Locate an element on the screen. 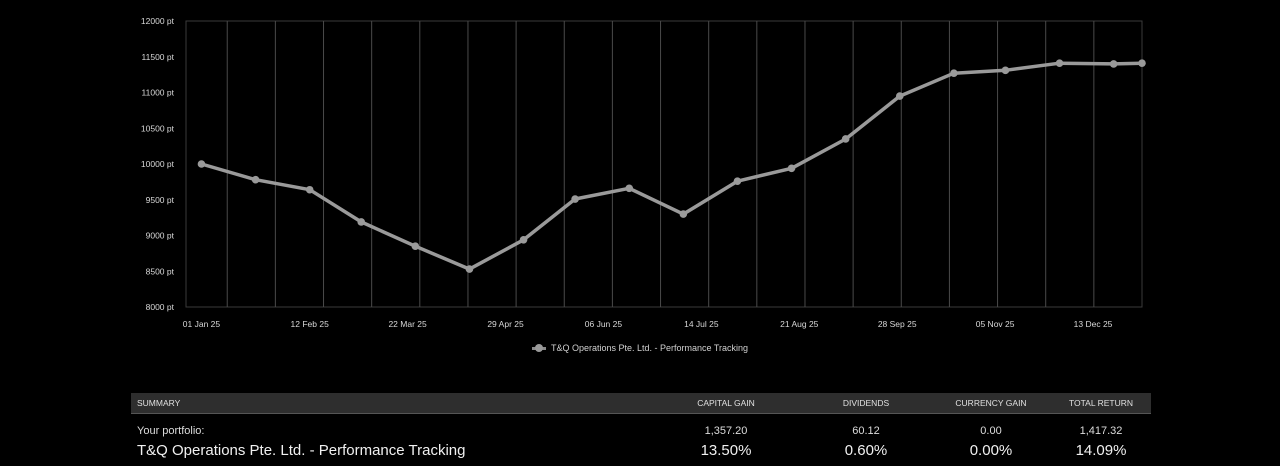  y-tick-label: 8000 pt is located at coordinates (160, 307).